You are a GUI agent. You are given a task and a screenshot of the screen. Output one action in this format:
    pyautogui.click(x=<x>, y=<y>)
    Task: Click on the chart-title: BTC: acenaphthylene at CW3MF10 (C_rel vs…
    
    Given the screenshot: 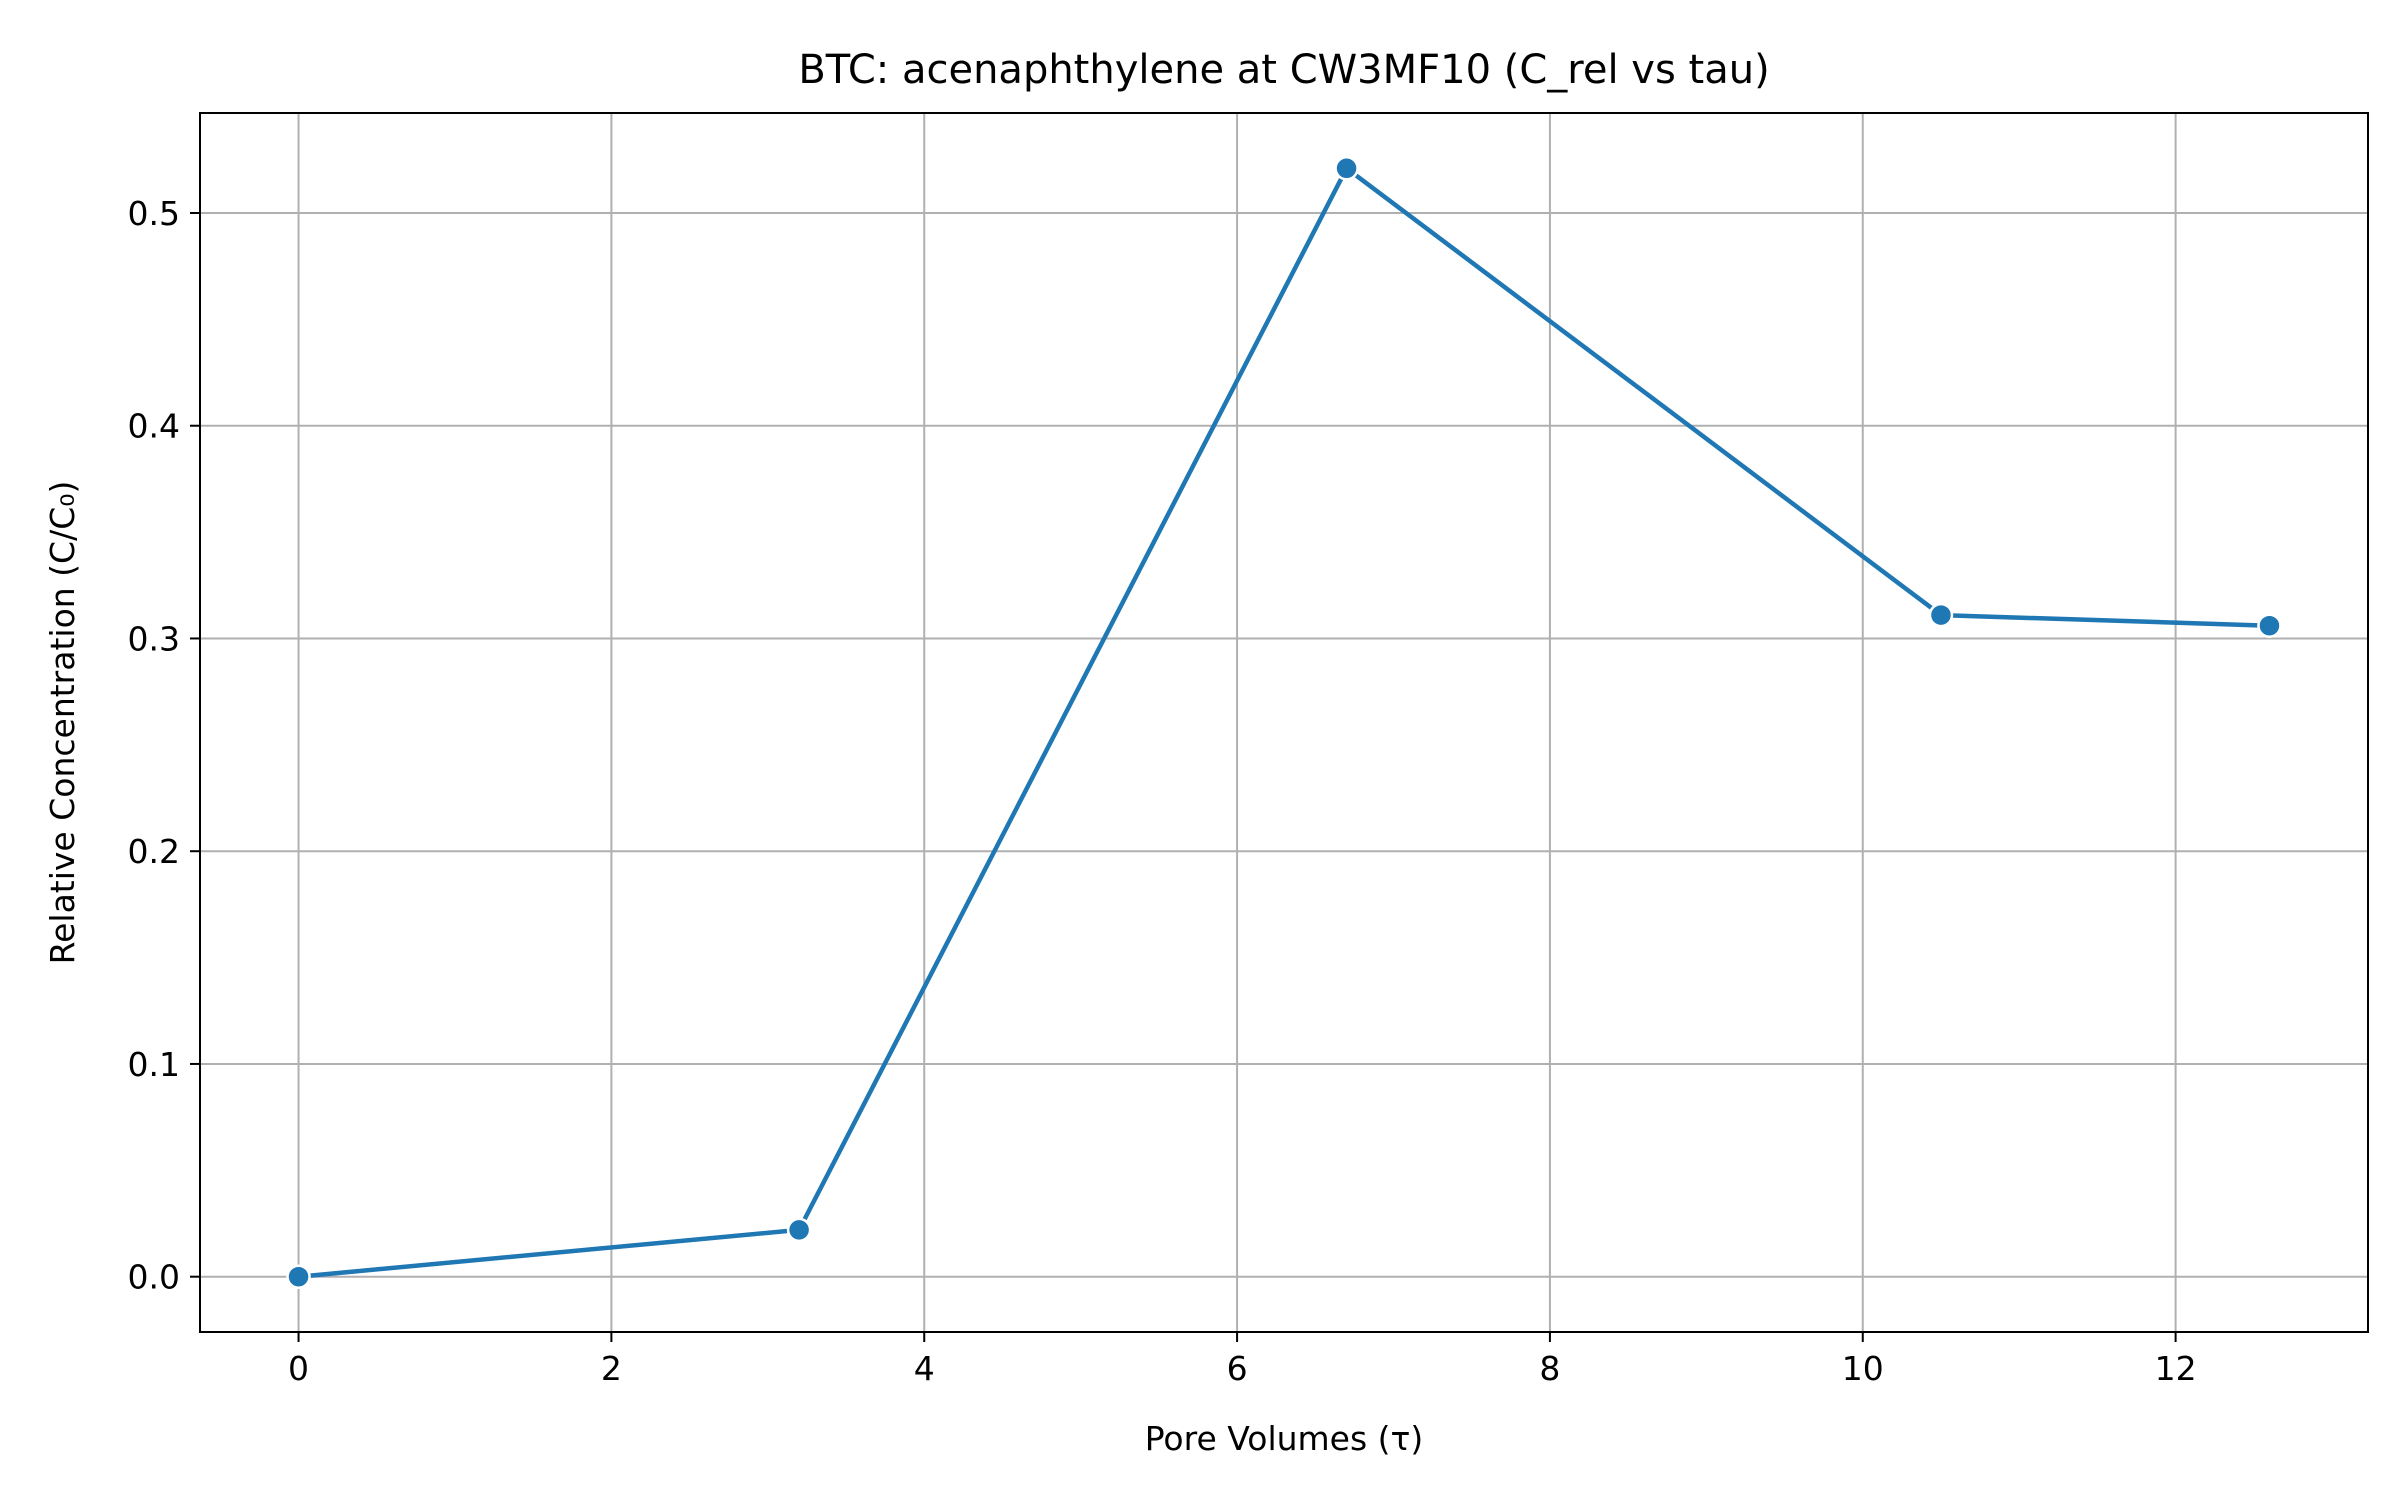 What is the action you would take?
    pyautogui.click(x=1283, y=70)
    